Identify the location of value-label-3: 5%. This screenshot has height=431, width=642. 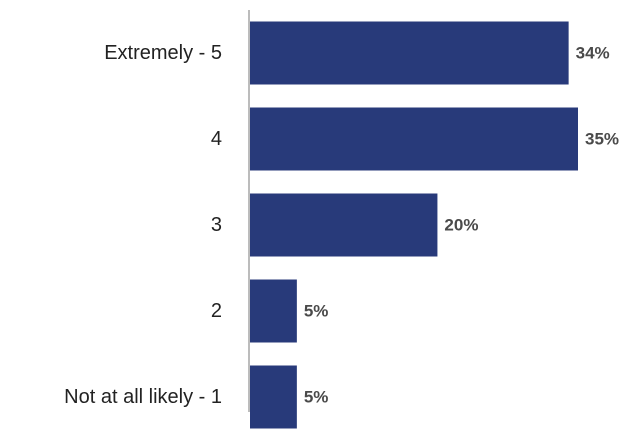
(316, 311).